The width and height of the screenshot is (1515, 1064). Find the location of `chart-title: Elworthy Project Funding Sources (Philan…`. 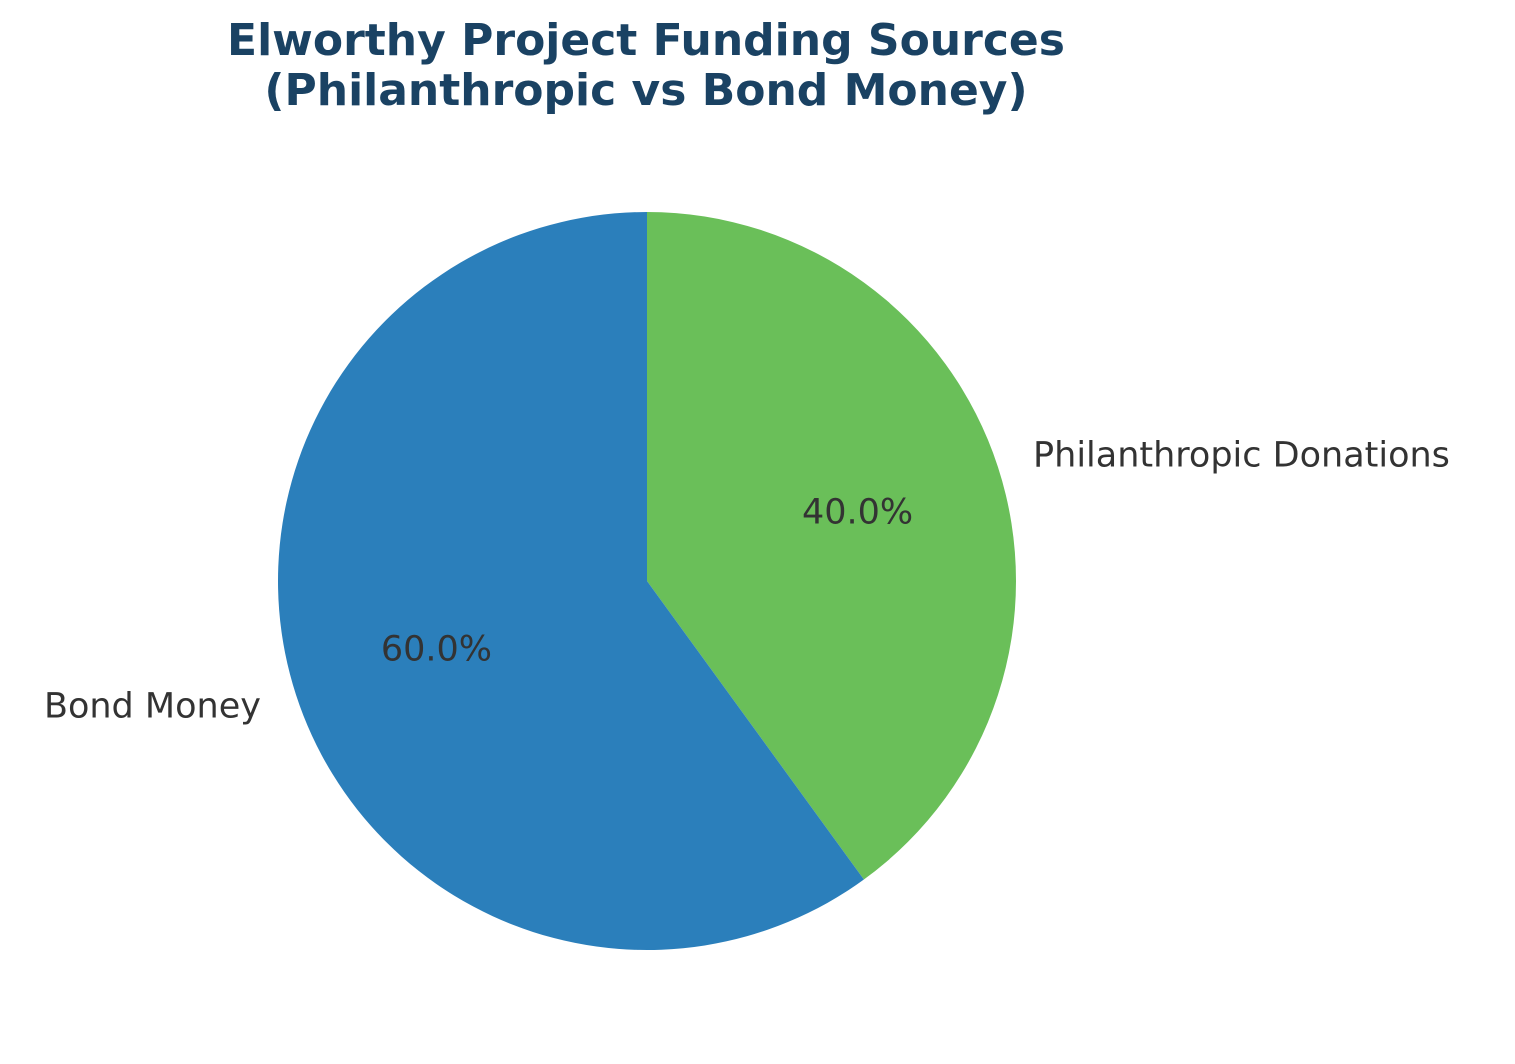

chart-title: Elworthy Project Funding Sources (Philan… is located at coordinates (646, 65).